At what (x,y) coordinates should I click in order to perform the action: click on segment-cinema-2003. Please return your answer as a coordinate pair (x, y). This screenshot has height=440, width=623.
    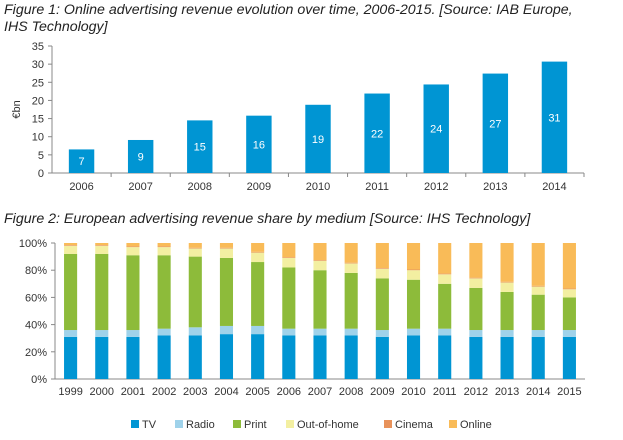
    Looking at the image, I should click on (195, 248).